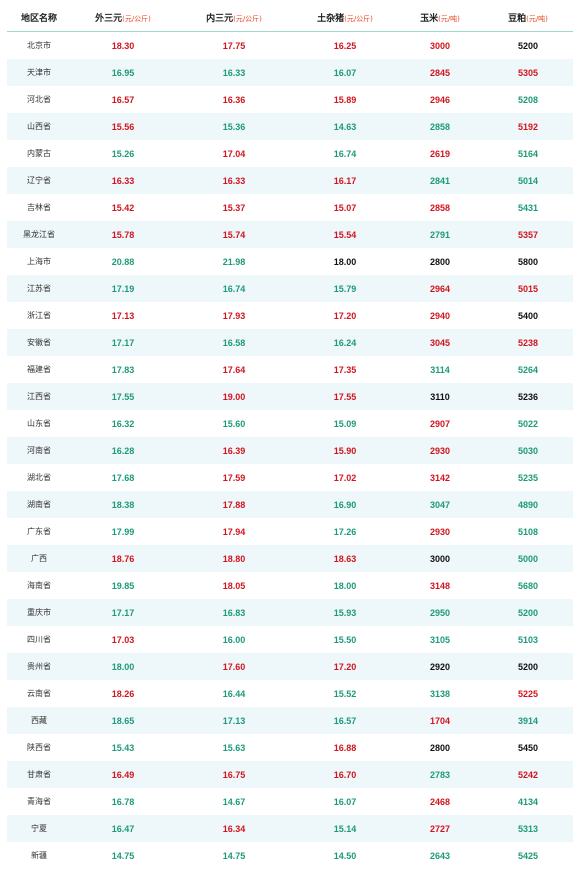  I want to click on price-native-hog: 15.09, so click(345, 423).